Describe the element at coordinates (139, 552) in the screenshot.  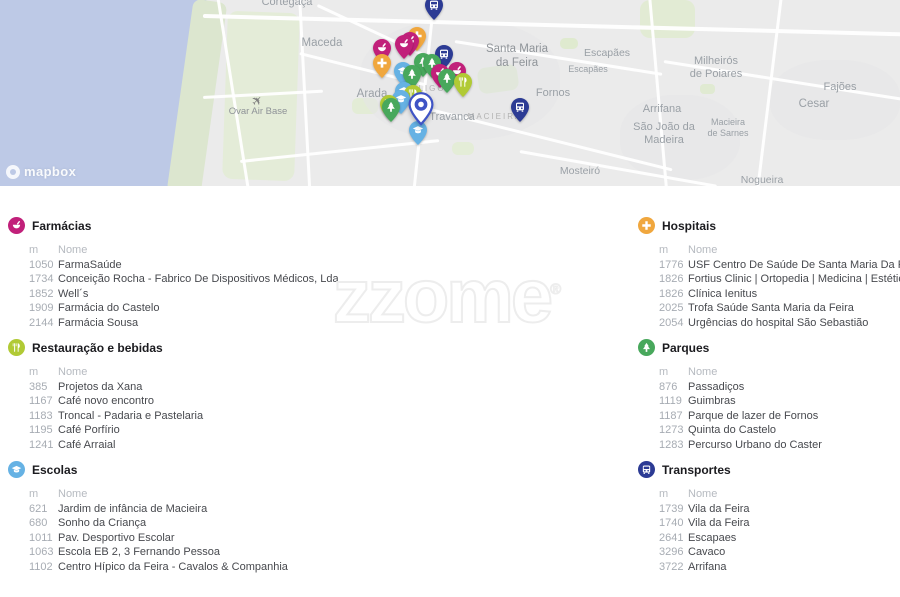
I see `poi-name: Escola EB 2, 3 Fernando Pessoa` at that location.